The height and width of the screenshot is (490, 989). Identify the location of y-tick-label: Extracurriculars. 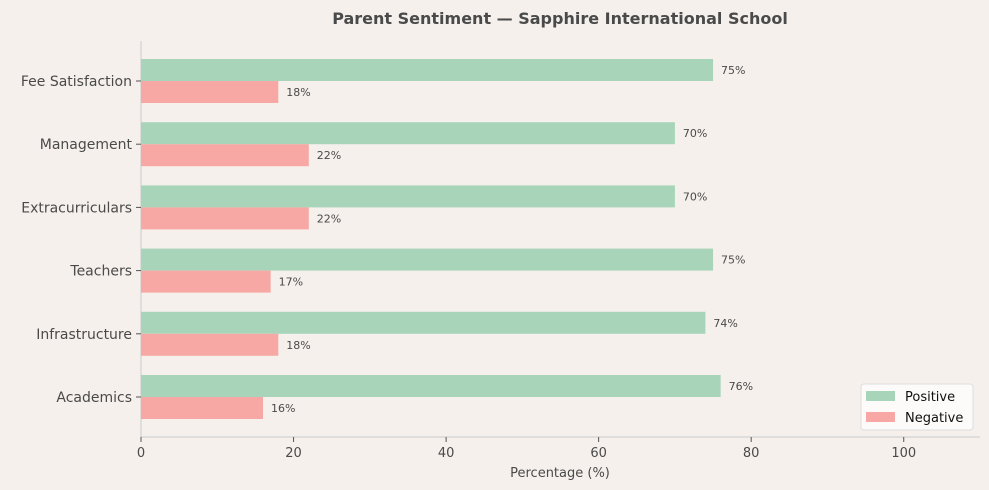
(76, 208).